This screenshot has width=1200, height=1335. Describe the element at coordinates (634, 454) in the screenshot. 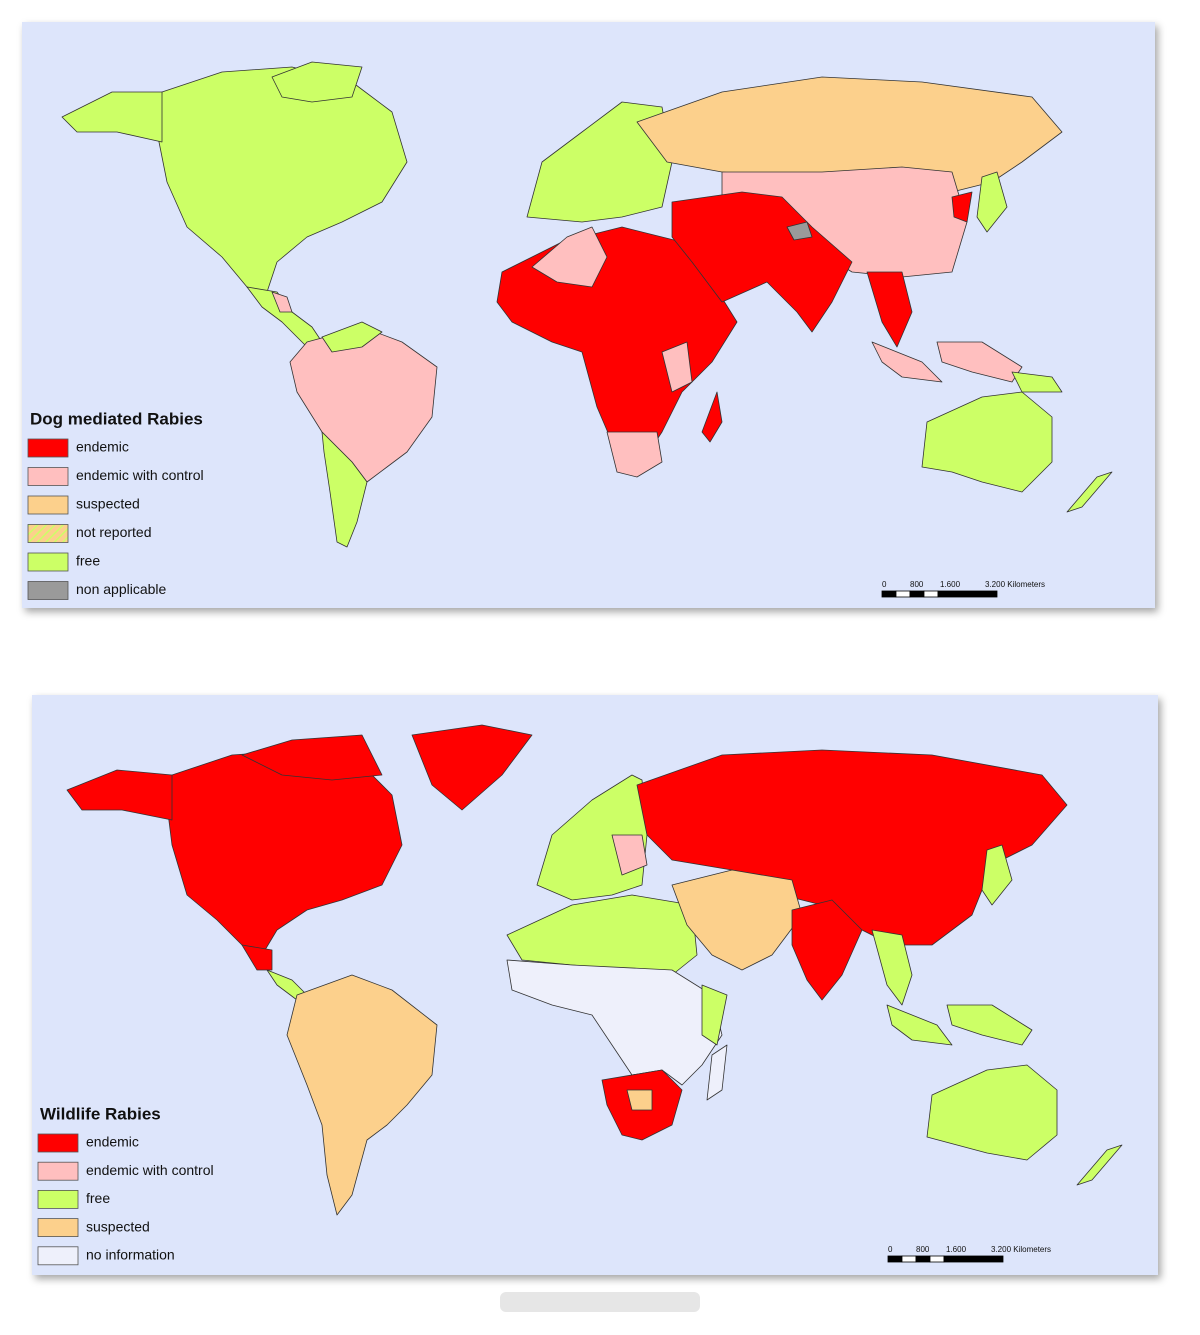

I see `southern-africa` at that location.